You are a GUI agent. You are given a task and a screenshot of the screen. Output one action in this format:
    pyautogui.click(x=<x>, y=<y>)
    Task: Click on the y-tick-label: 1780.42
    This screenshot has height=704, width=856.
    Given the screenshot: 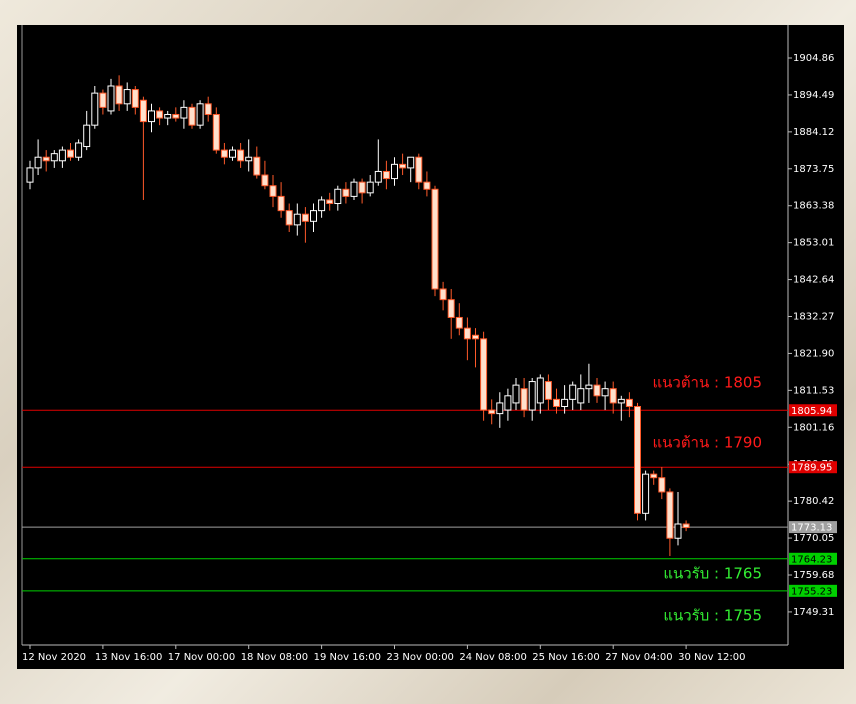 What is the action you would take?
    pyautogui.click(x=813, y=501)
    